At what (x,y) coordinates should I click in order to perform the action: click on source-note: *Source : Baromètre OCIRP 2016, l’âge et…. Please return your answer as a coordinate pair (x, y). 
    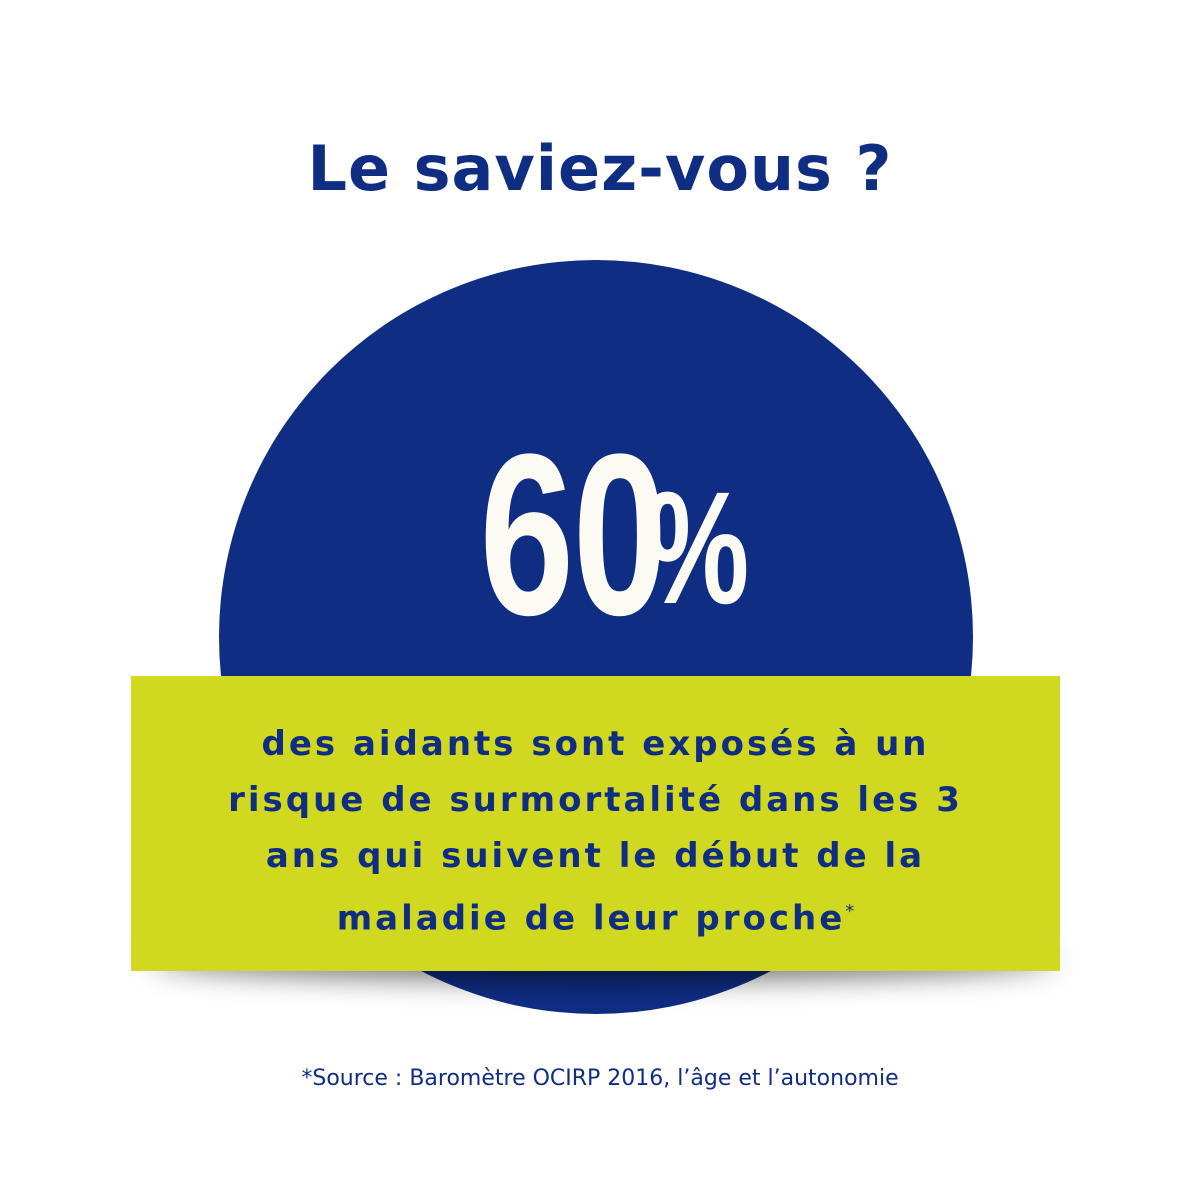
    Looking at the image, I should click on (600, 1078).